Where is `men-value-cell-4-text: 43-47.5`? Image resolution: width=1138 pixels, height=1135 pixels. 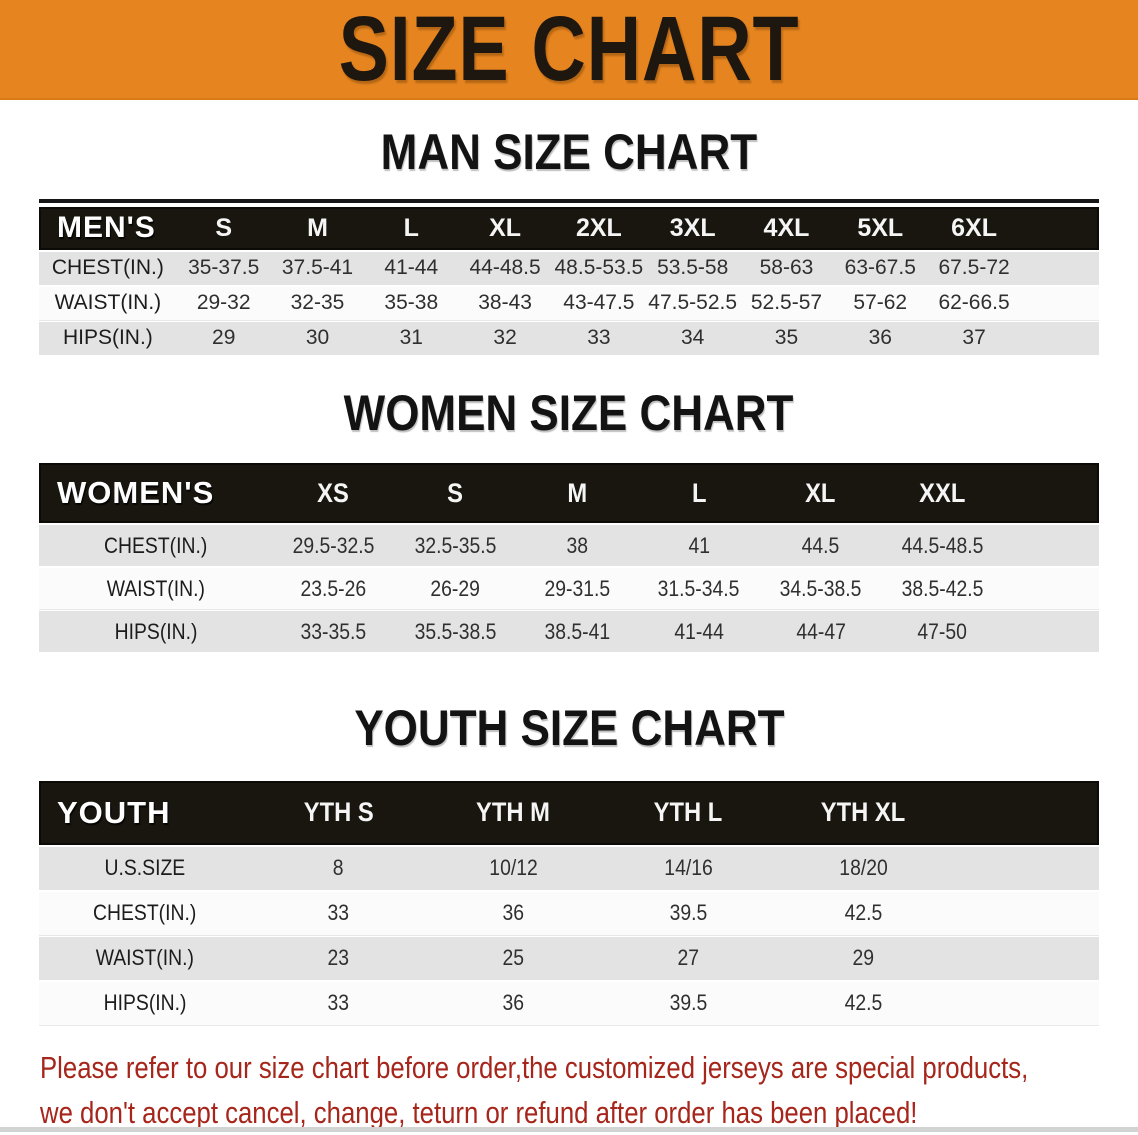 men-value-cell-4-text: 43-47.5 is located at coordinates (599, 302).